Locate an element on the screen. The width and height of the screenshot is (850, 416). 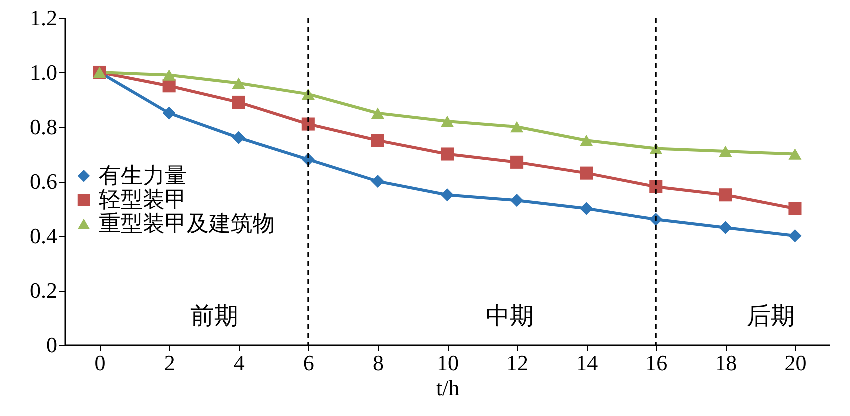
annotation: 前期 is located at coordinates (214, 317).